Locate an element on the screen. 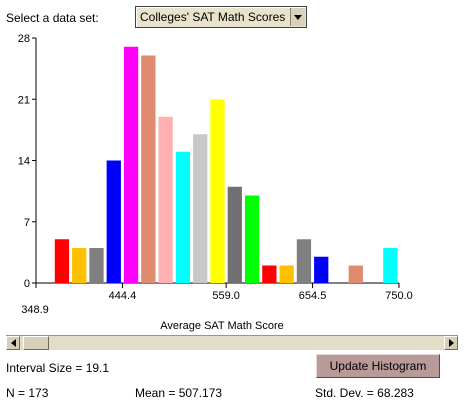 This screenshot has width=465, height=403. x-axis-title: Average SAT Math Score is located at coordinates (222, 326).